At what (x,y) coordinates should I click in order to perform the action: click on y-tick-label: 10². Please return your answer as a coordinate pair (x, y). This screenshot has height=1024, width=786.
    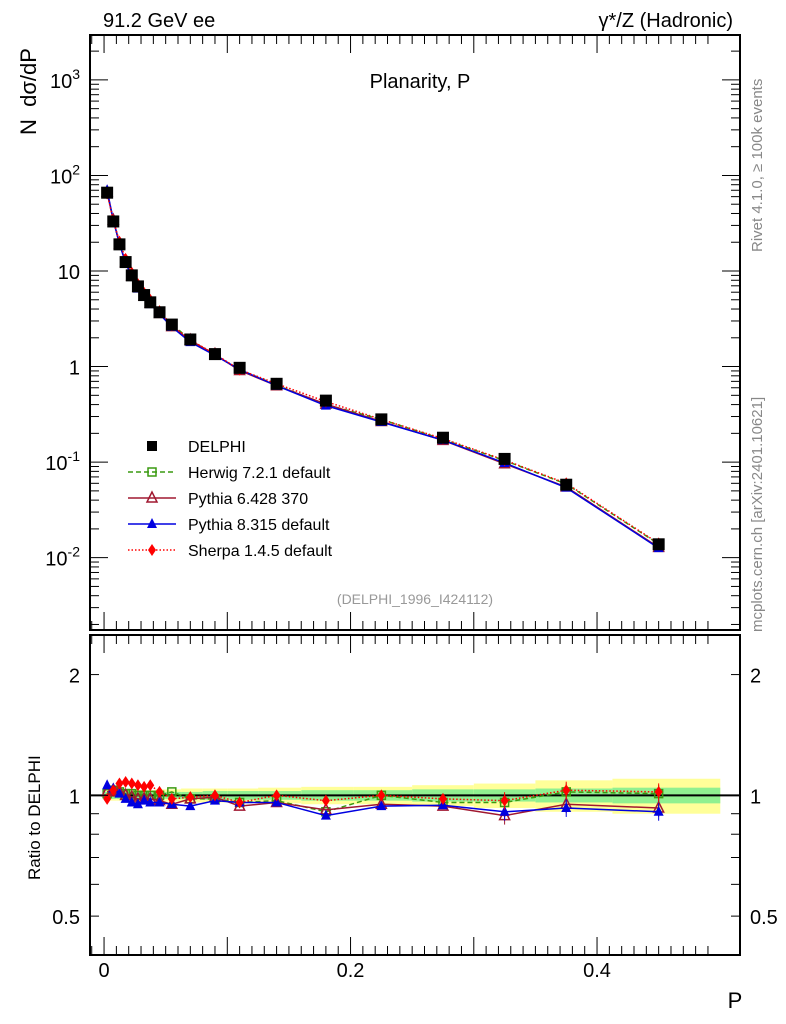
    Looking at the image, I should click on (65, 174).